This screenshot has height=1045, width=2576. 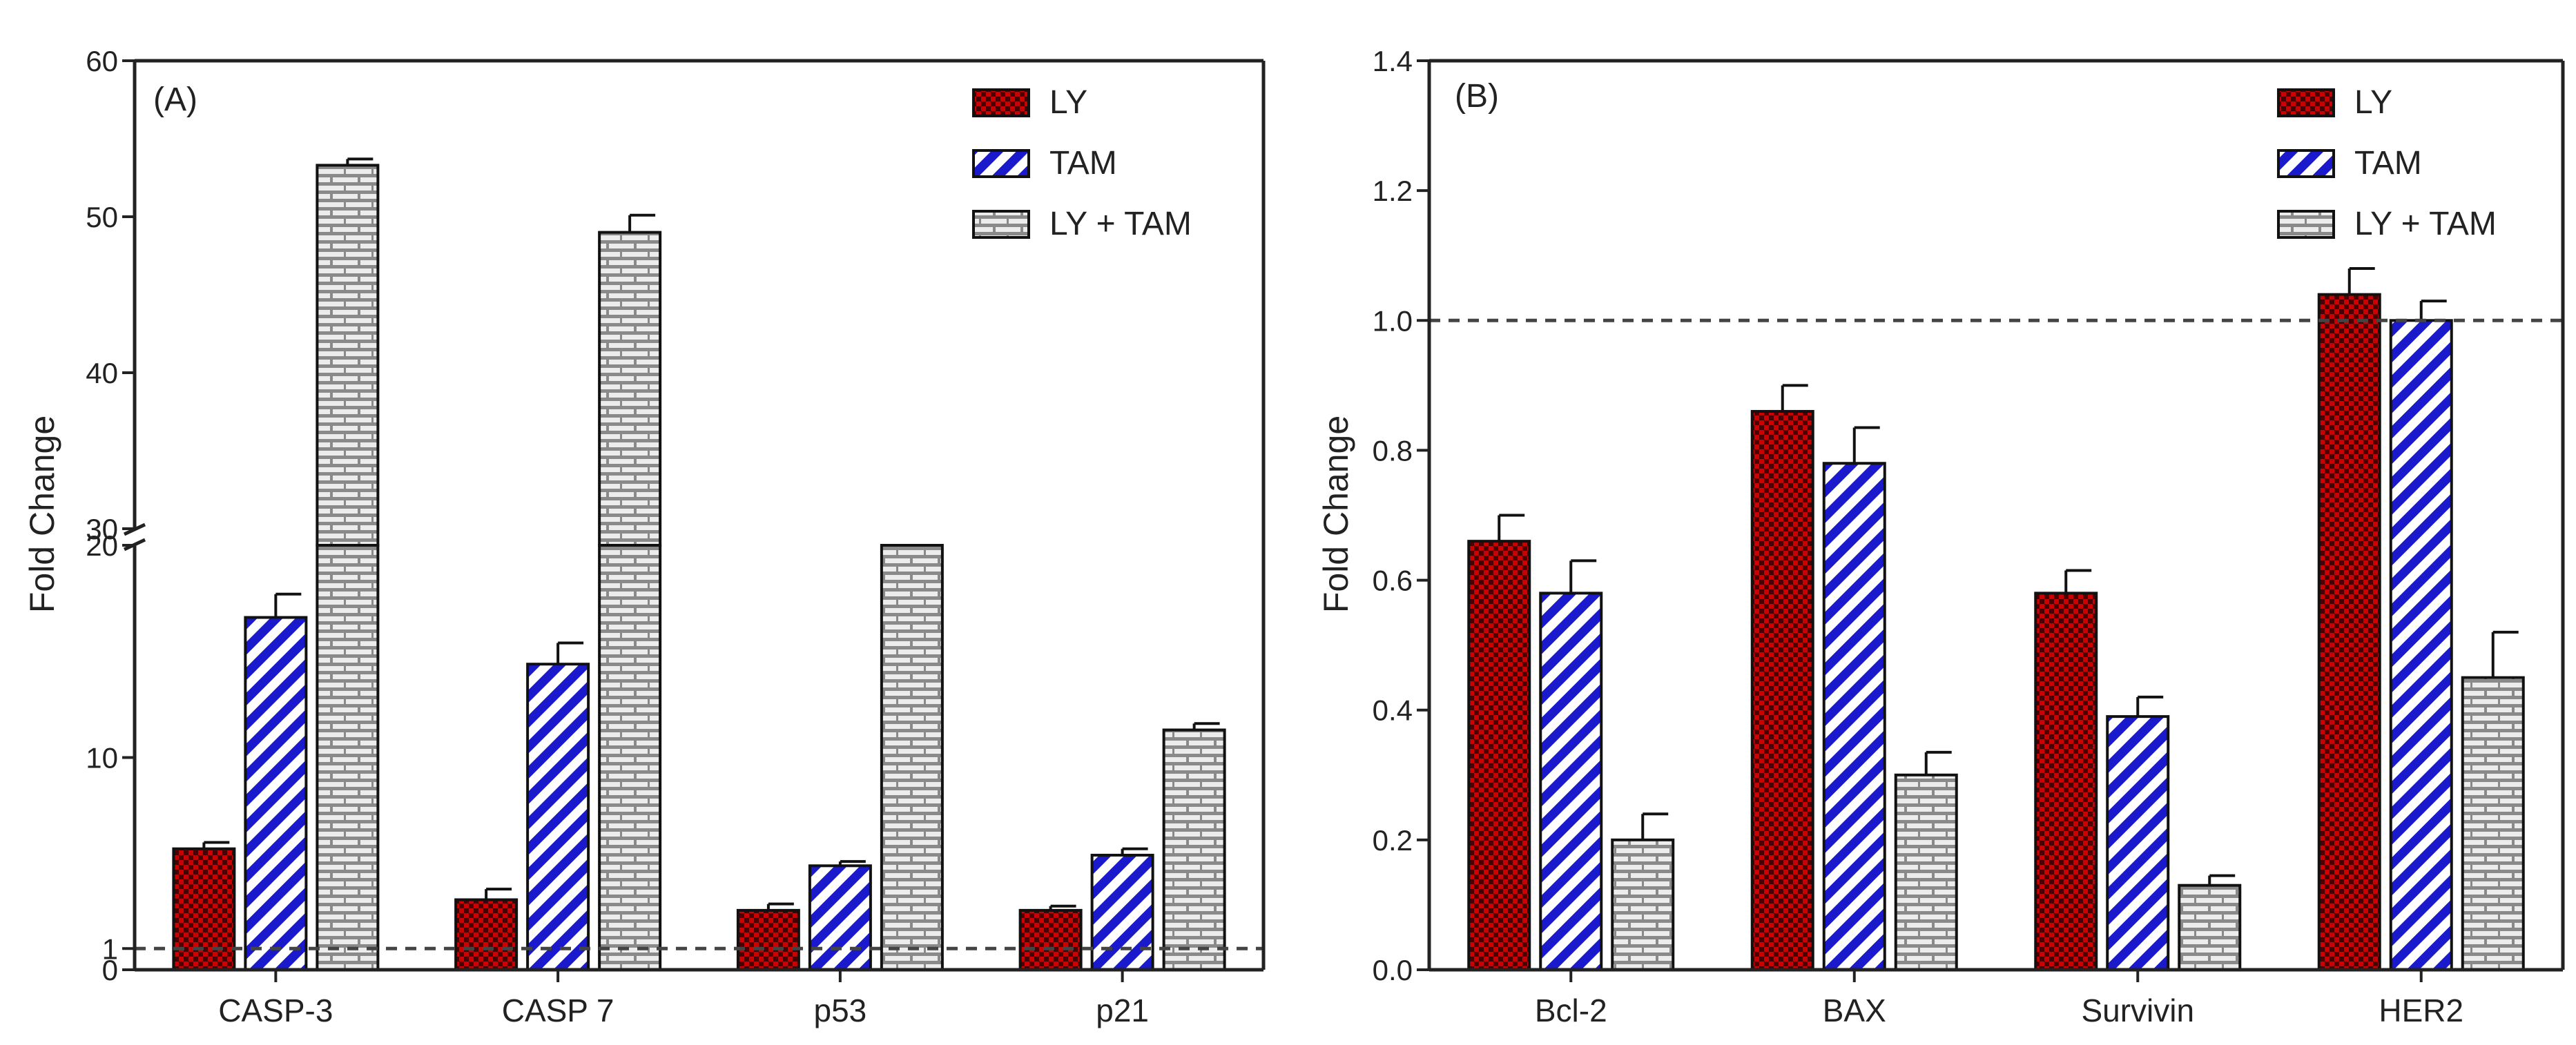 I want to click on bar-p21-ly, so click(x=1050, y=940).